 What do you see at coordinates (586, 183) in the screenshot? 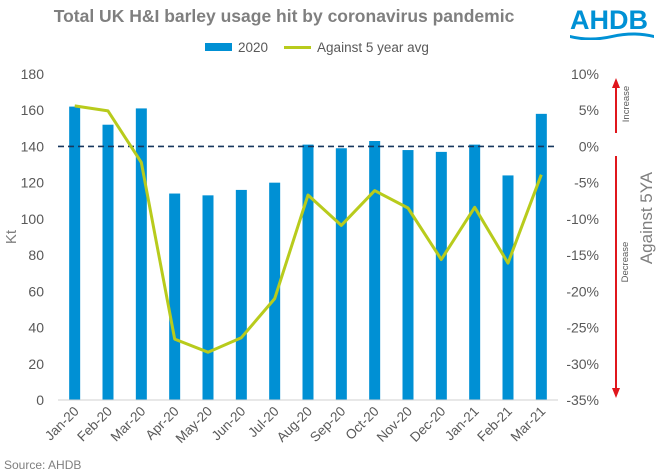
I see `y2-tick-label: -5%` at bounding box center [586, 183].